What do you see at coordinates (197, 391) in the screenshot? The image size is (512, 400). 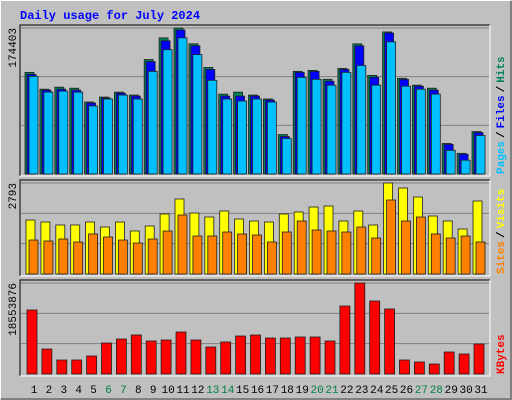 I see `x-tick-label: 12` at bounding box center [197, 391].